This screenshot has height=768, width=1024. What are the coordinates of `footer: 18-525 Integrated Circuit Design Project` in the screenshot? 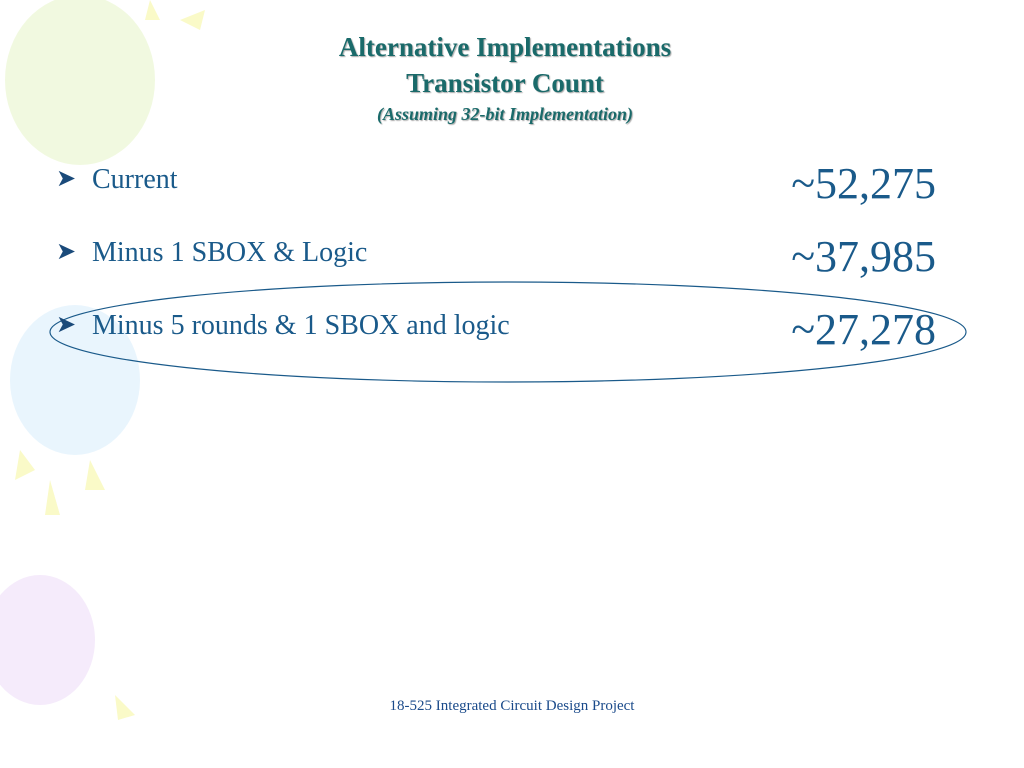 It's located at (512, 706).